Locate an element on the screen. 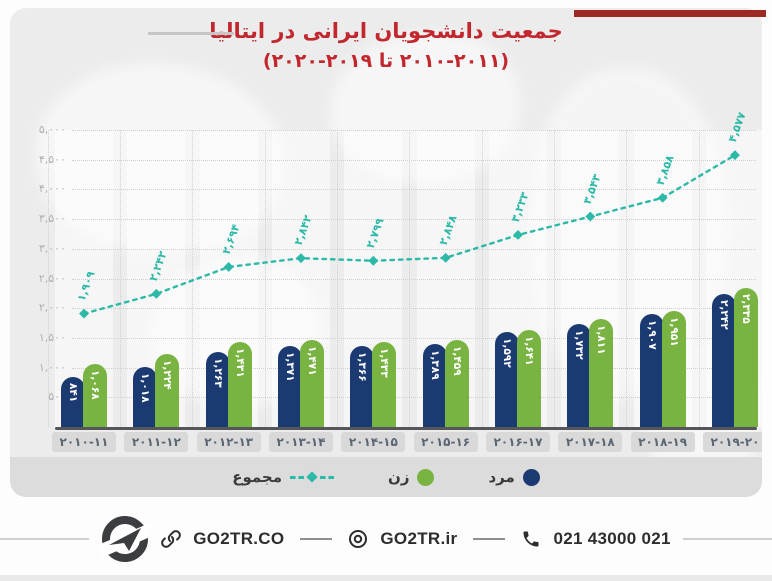  x-axis-category: ۲۰۱۴-۱۵ is located at coordinates (373, 442).